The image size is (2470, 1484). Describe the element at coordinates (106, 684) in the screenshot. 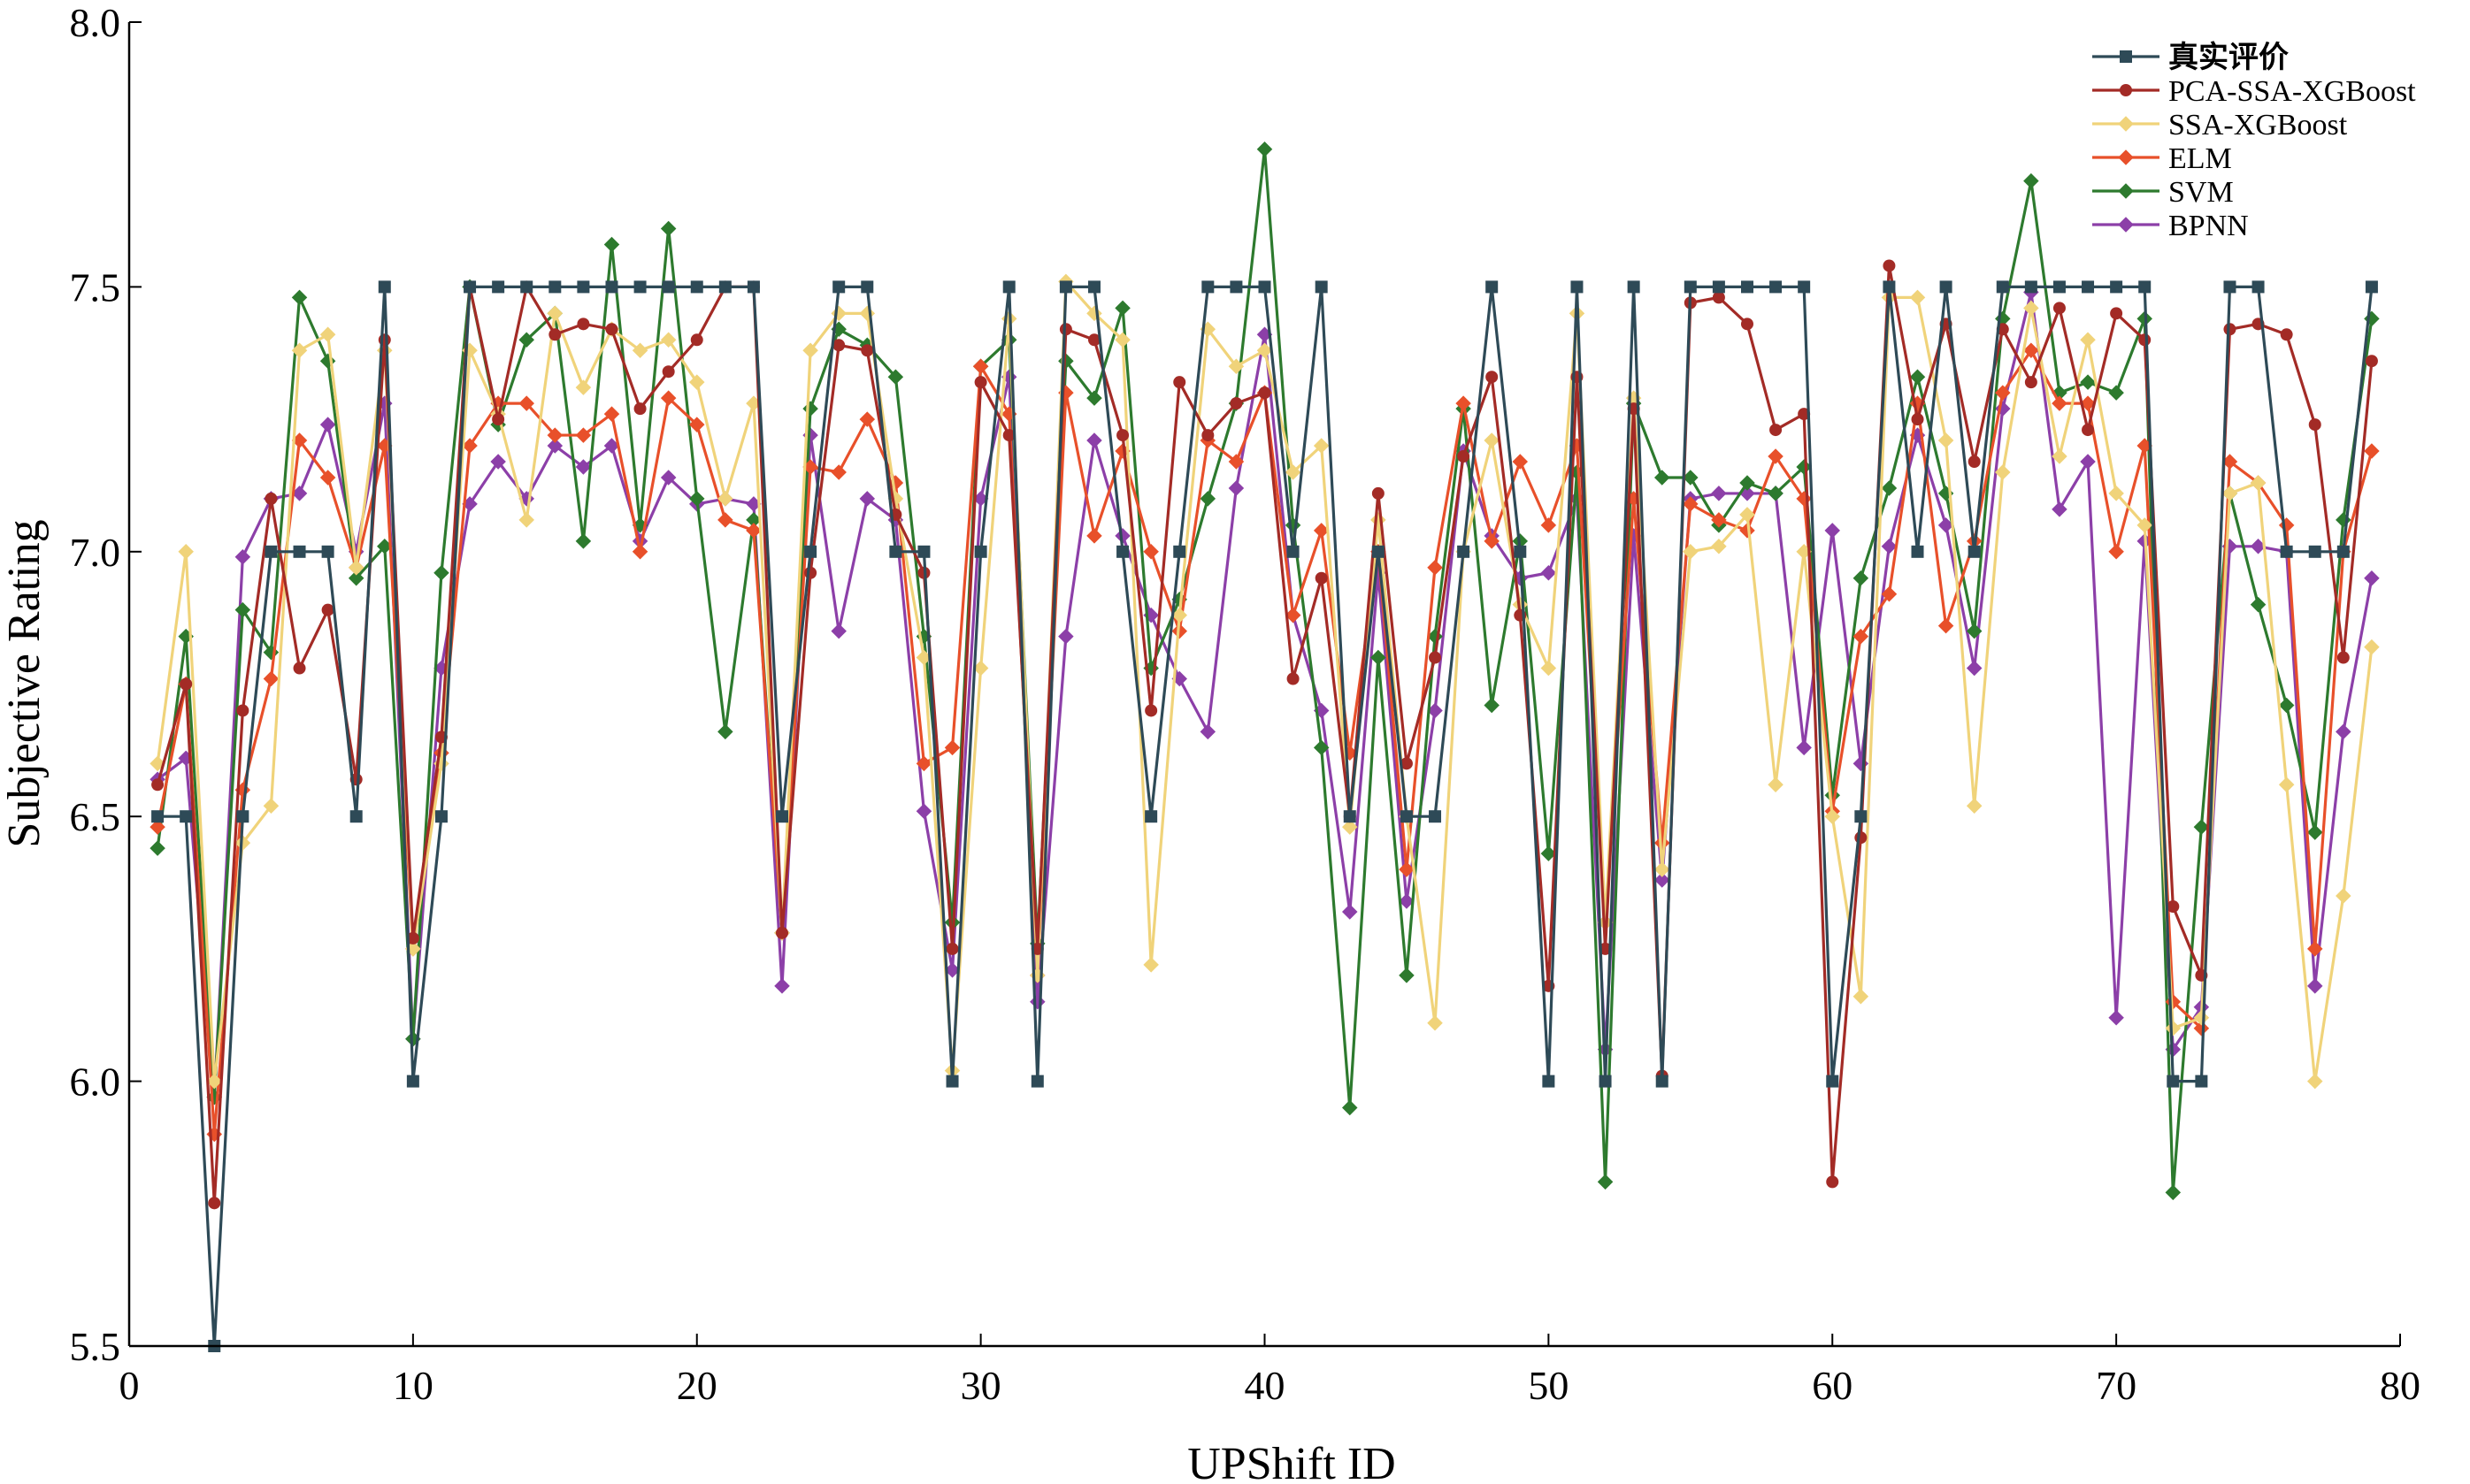

I see `y-ticks: 5.5 6.0 6.5 7.0 7.5 8.0` at that location.